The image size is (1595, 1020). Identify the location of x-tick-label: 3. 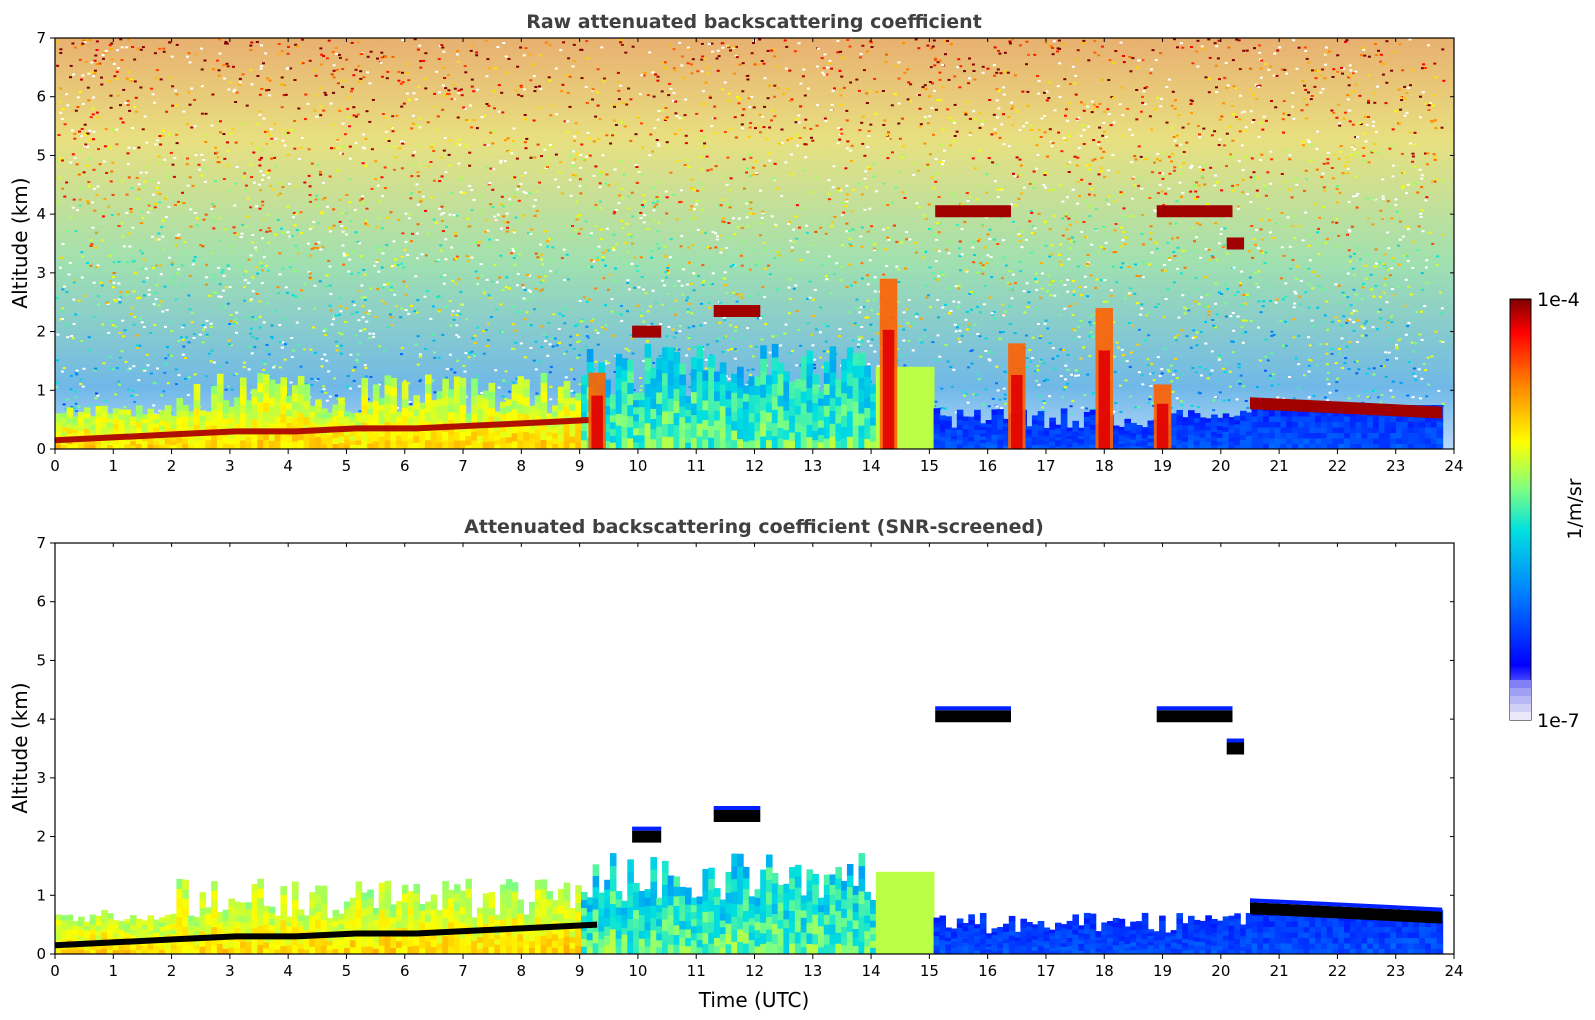
(230, 971).